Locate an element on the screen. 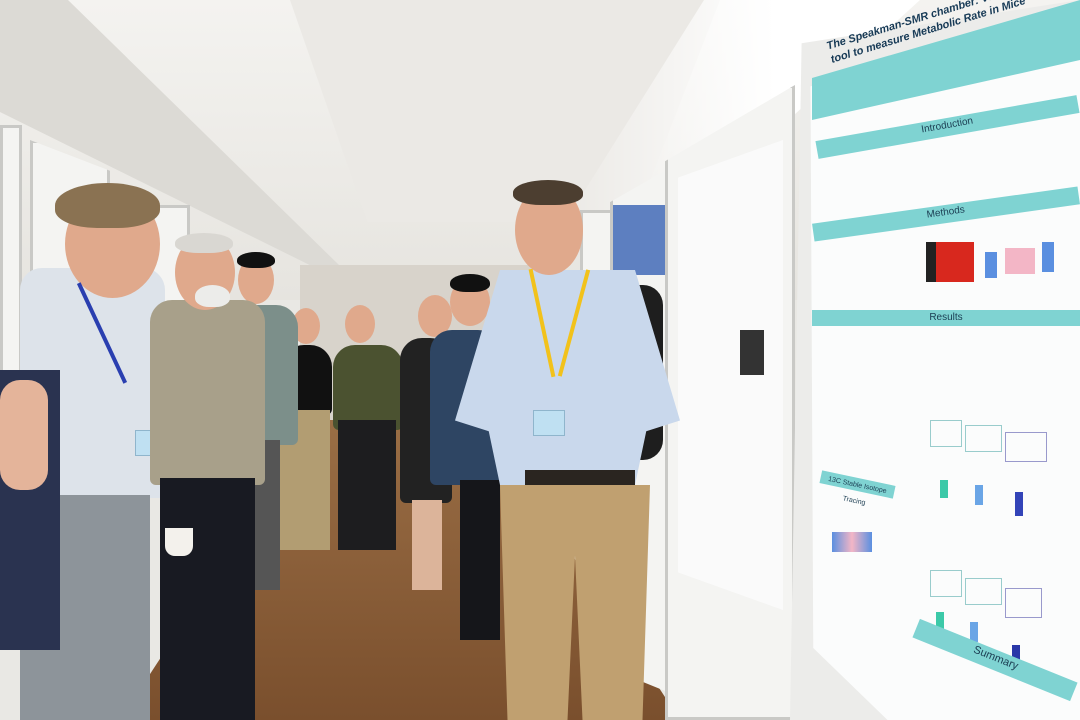 The height and width of the screenshot is (720, 1080). chamber-image is located at coordinates (950, 262).